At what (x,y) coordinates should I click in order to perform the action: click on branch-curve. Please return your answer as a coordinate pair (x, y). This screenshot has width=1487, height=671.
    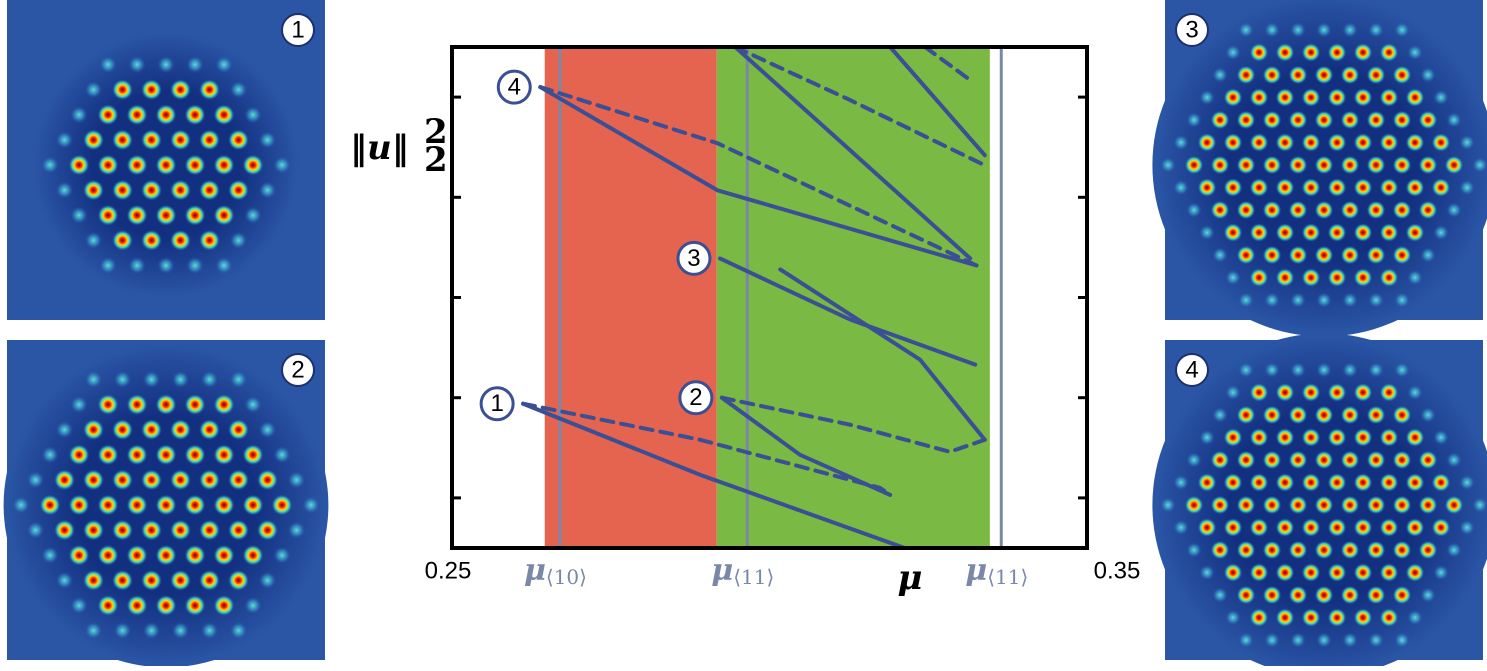
    Looking at the image, I should click on (806, 446).